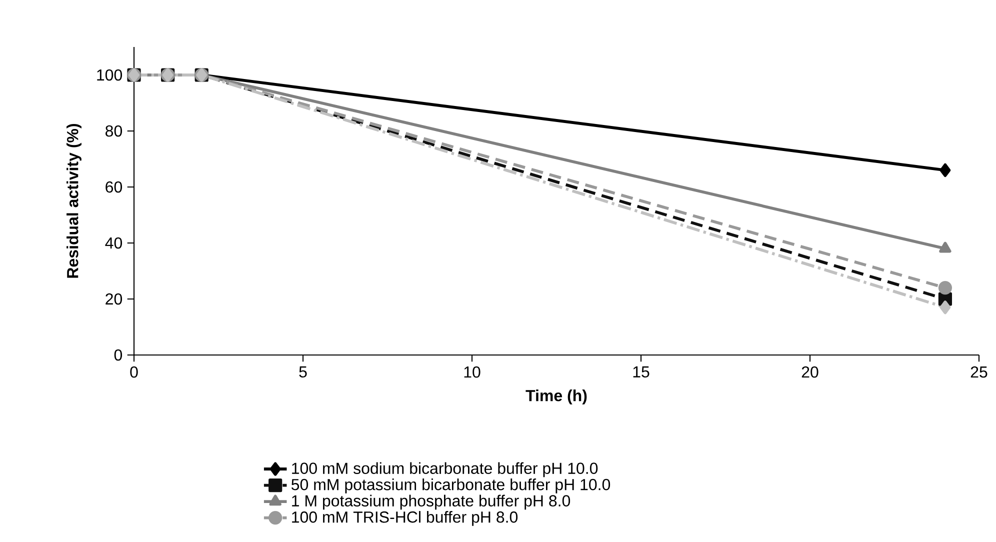  I want to click on y-tick-label: 20, so click(114, 299).